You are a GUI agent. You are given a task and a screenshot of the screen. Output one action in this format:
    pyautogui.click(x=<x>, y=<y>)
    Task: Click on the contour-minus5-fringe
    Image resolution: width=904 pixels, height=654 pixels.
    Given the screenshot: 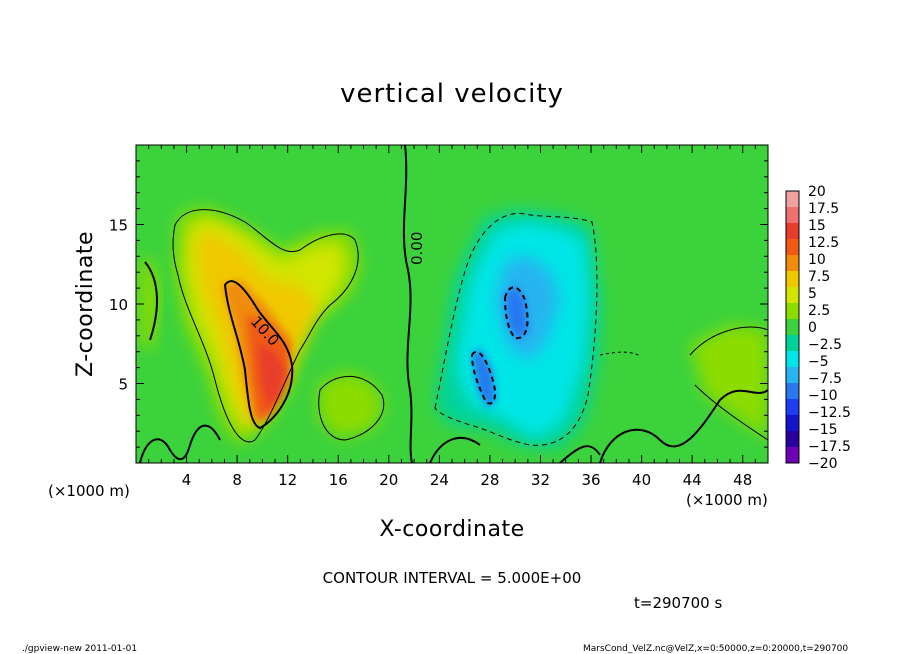 What is the action you would take?
    pyautogui.click(x=620, y=354)
    